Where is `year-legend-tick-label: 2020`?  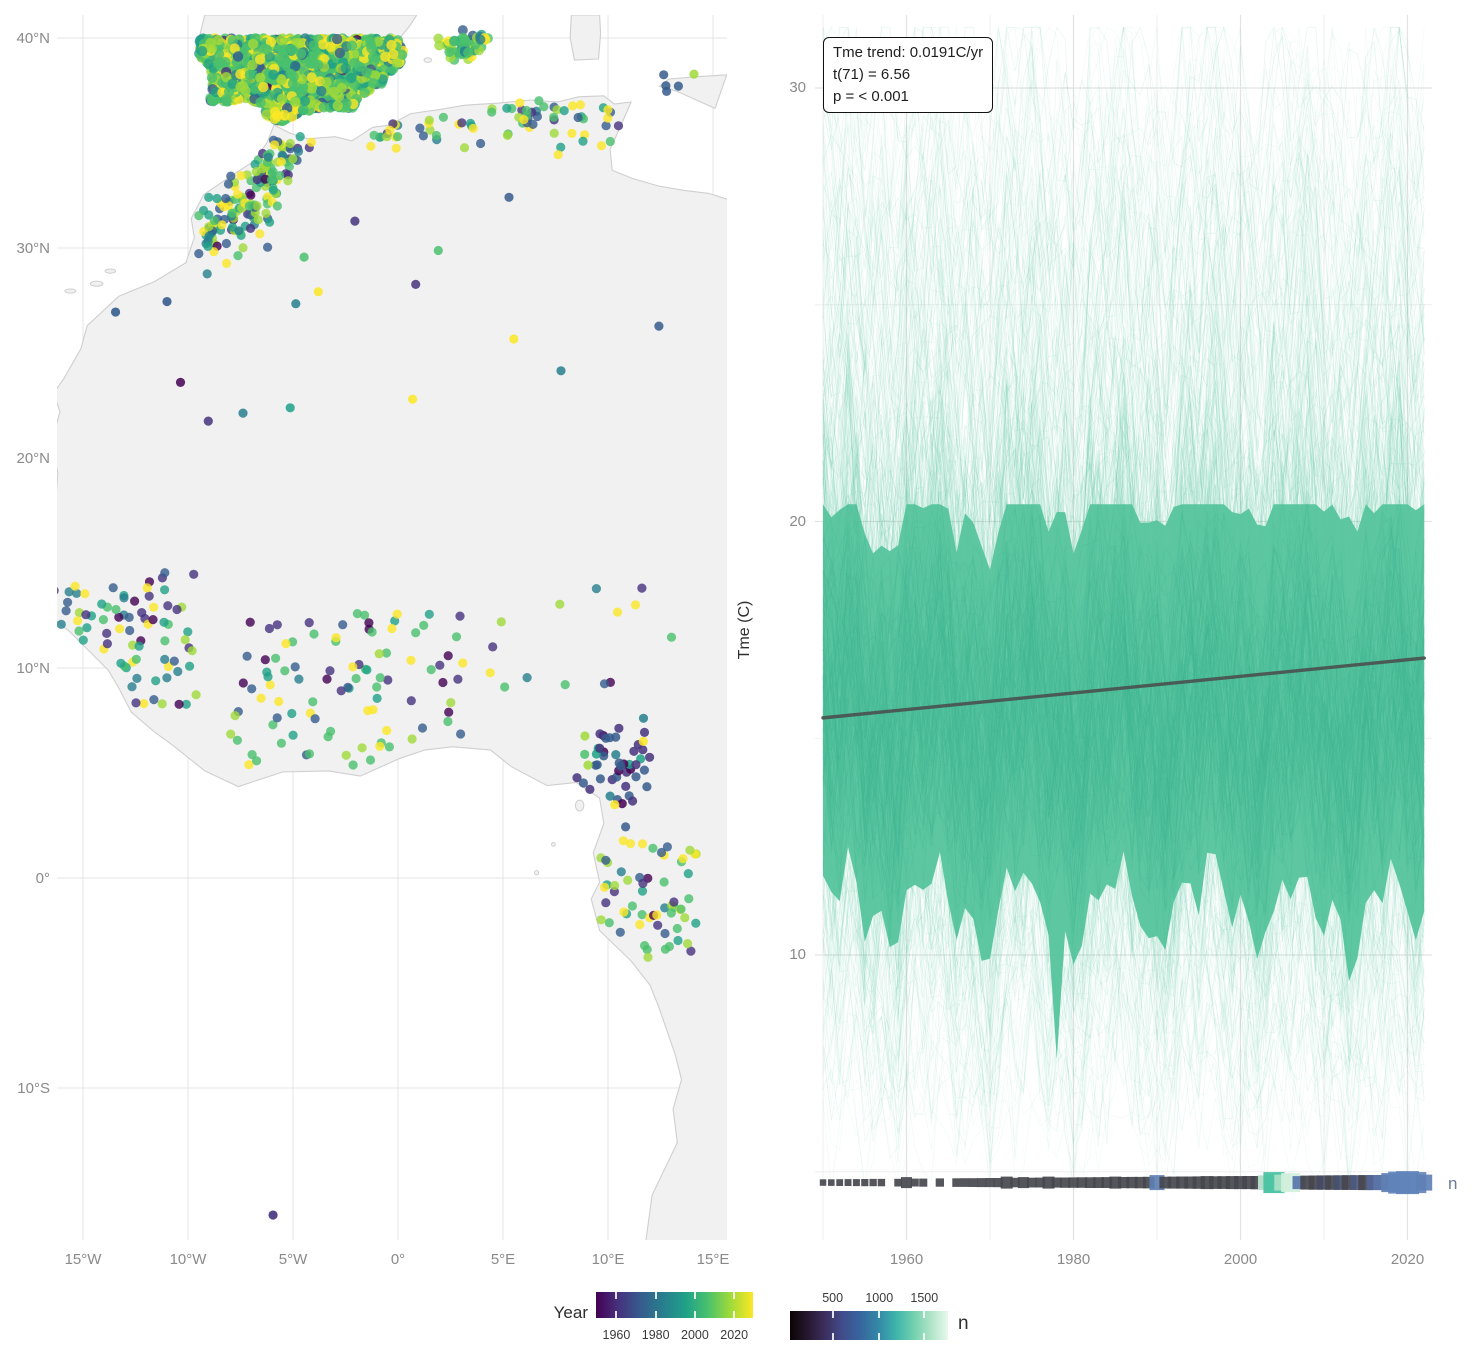 year-legend-tick-label: 2020 is located at coordinates (734, 1335).